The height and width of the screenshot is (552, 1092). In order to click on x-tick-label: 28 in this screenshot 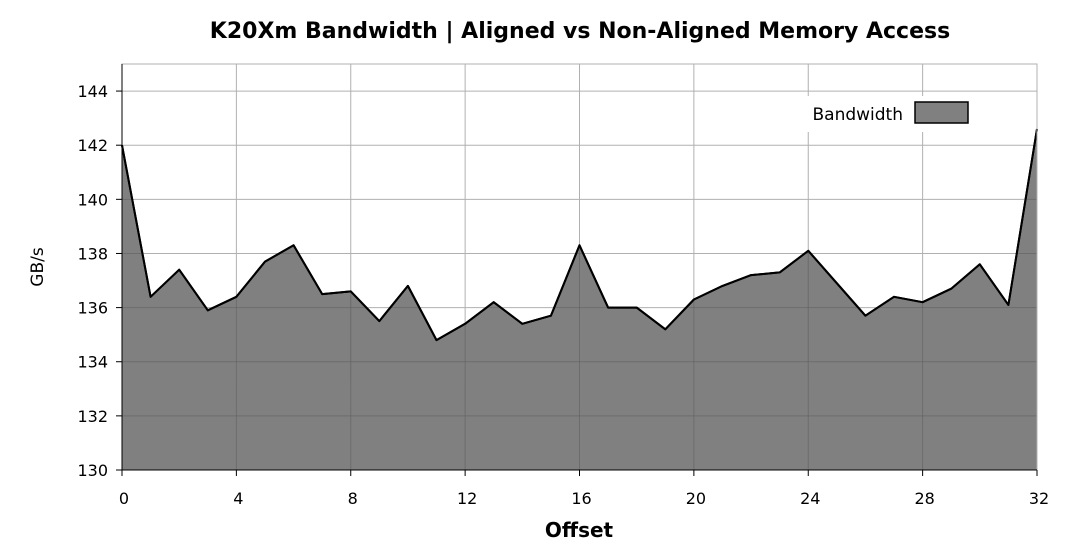, I will do `click(924, 498)`.